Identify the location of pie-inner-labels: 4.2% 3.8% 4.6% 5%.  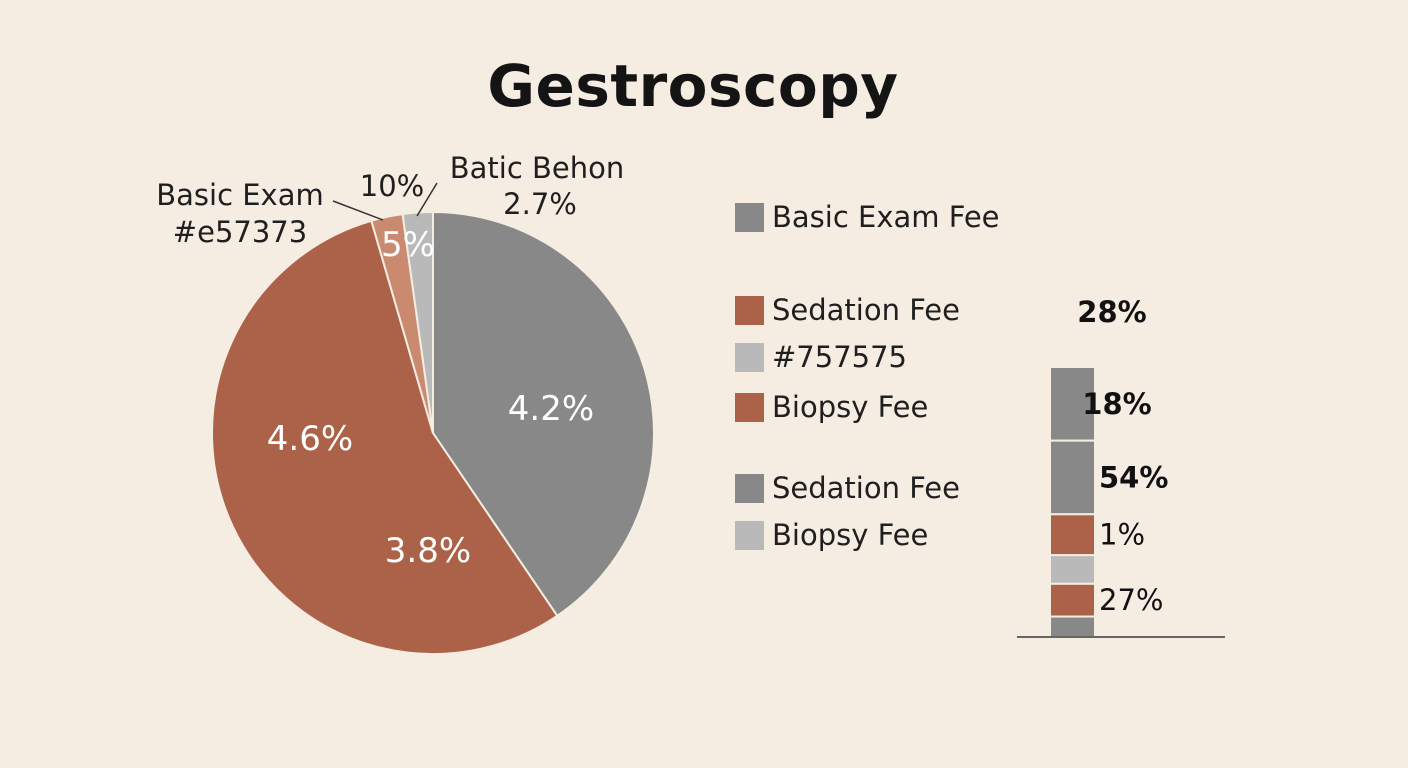
(430, 398).